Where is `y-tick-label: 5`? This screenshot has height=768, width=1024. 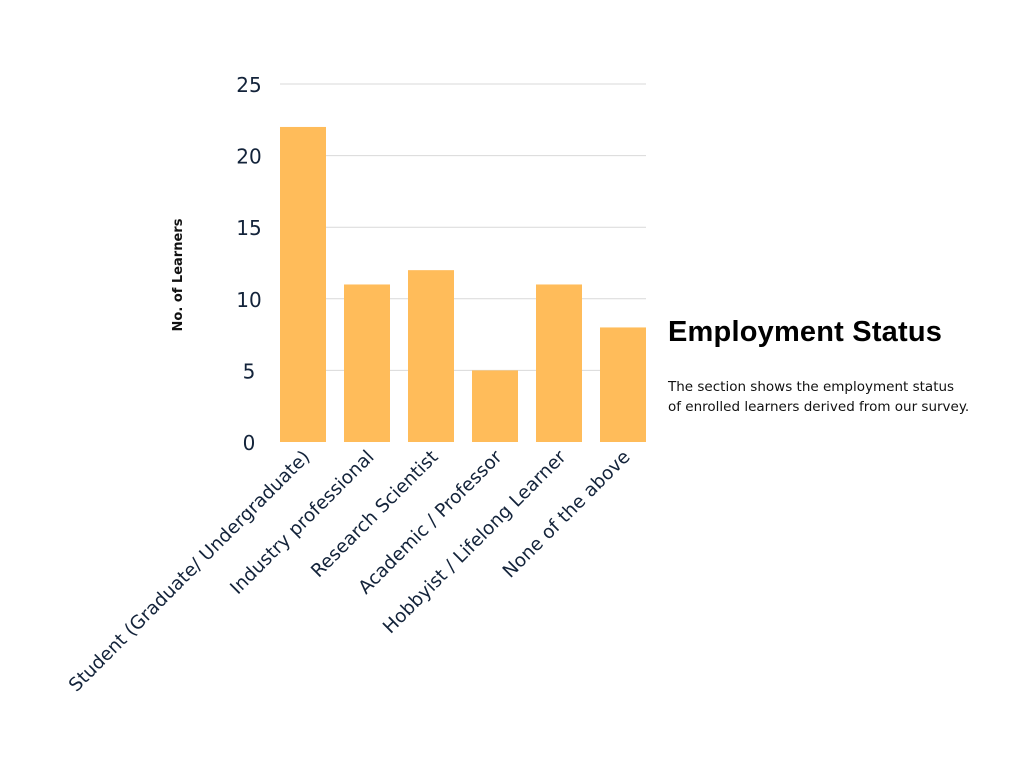 y-tick-label: 5 is located at coordinates (249, 371).